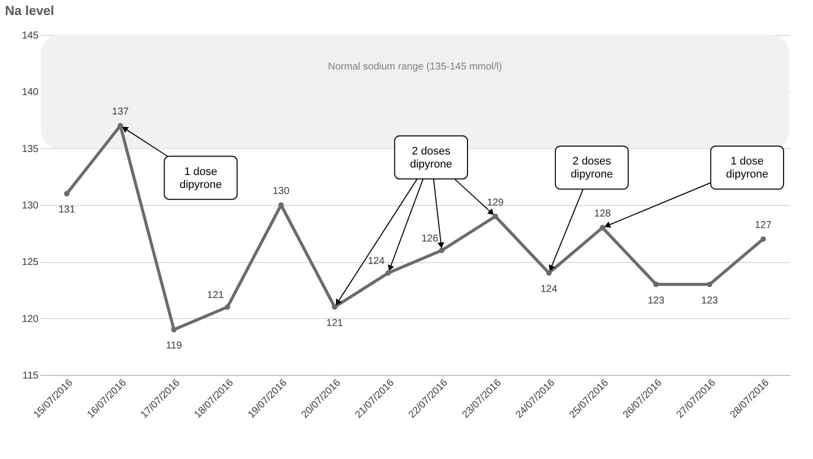  I want to click on data-label: 128, so click(603, 214).